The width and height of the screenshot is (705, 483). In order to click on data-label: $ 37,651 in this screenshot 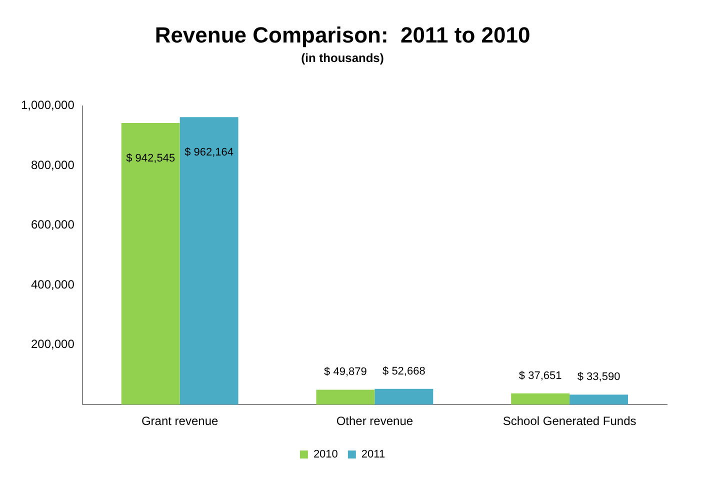, I will do `click(540, 376)`.